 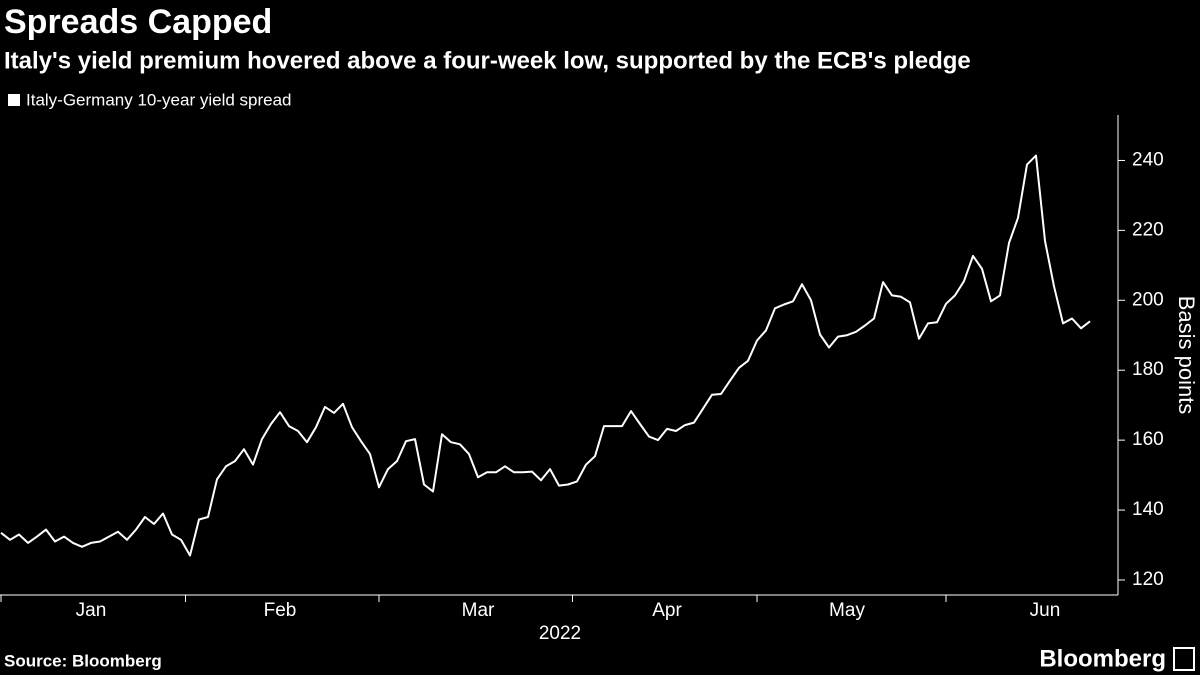 What do you see at coordinates (14, 100) in the screenshot?
I see `legend-swatch` at bounding box center [14, 100].